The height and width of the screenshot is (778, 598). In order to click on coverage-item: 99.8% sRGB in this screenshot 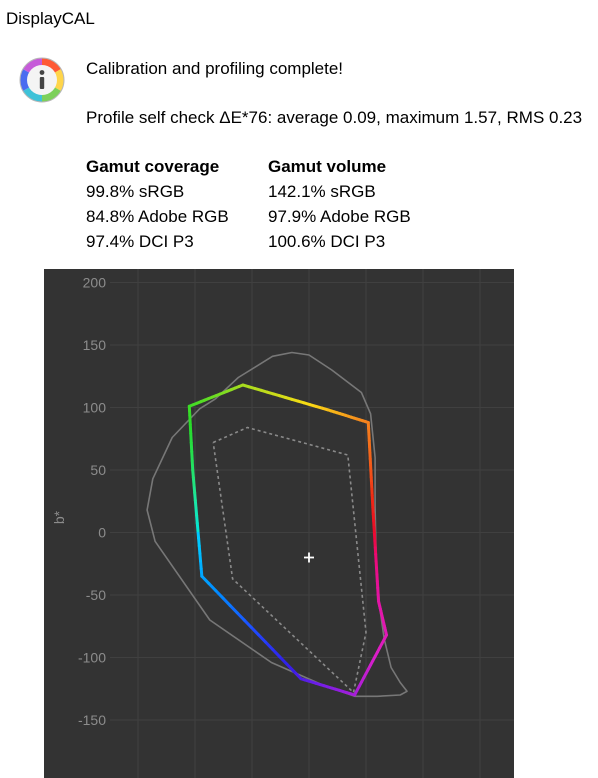, I will do `click(135, 191)`.